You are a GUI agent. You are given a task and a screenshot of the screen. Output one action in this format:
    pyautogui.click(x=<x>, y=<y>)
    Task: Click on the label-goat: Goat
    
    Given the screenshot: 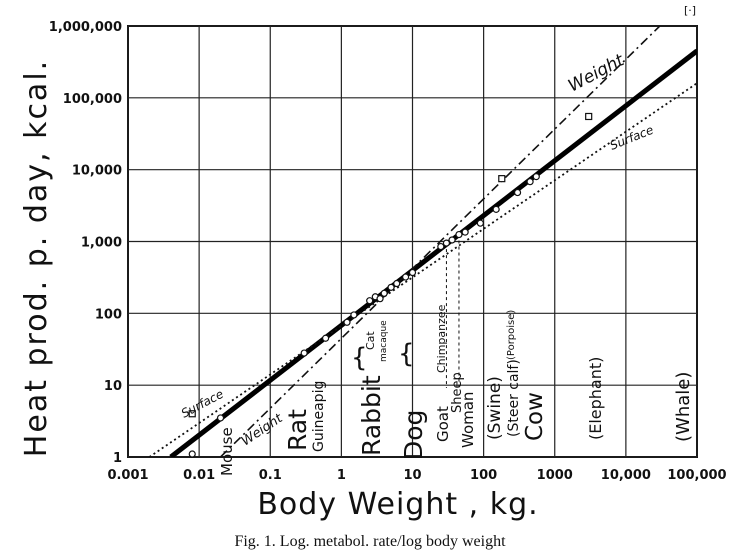 What is the action you would take?
    pyautogui.click(x=443, y=424)
    